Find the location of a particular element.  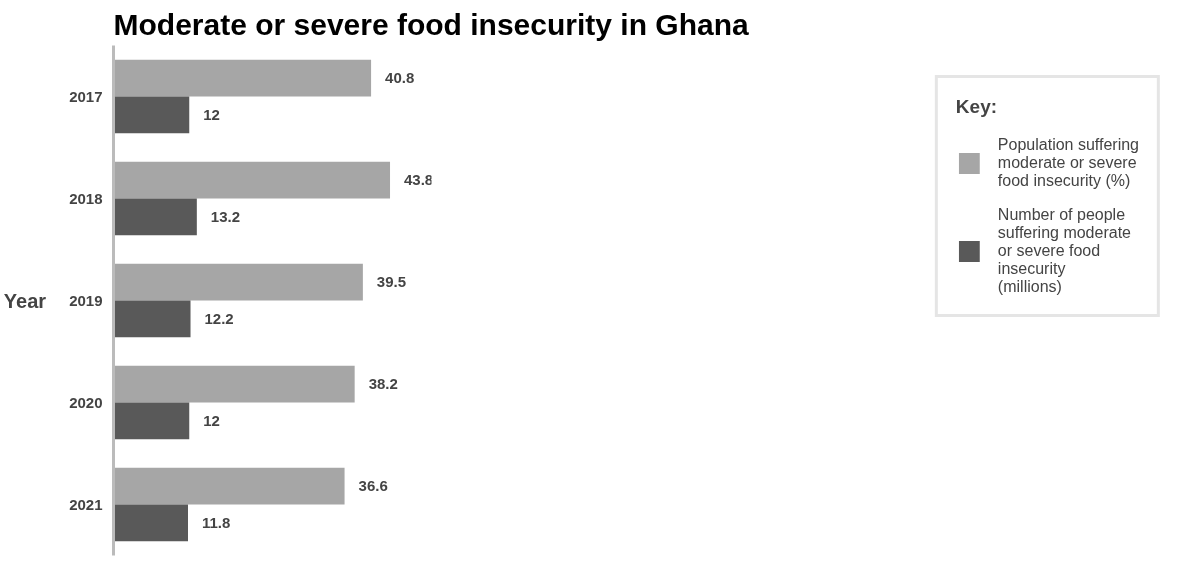

y-axis-title: Year is located at coordinates (25, 300).